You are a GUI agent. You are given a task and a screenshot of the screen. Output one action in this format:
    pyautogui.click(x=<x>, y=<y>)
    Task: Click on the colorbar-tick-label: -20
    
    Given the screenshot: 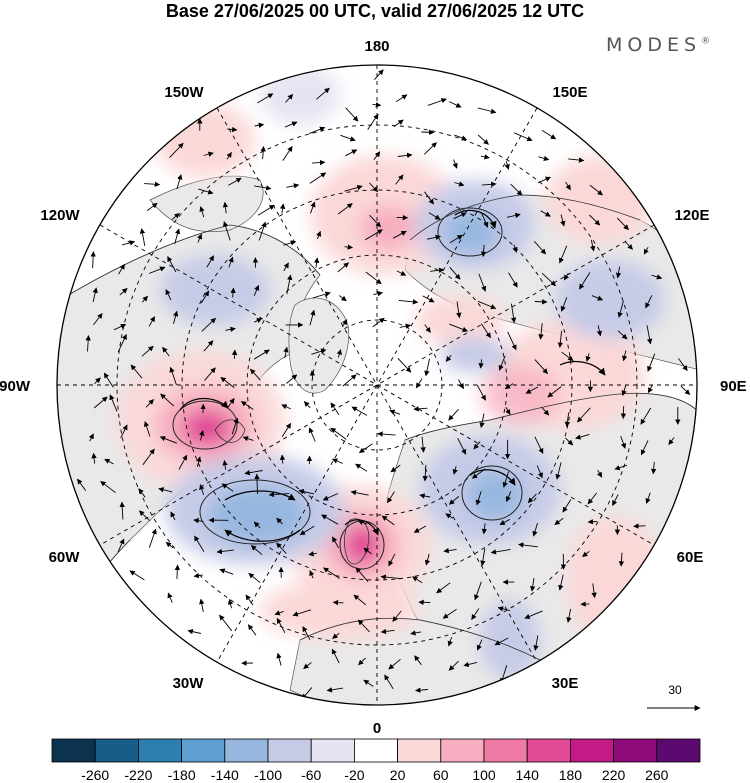 What is the action you would take?
    pyautogui.click(x=354, y=775)
    